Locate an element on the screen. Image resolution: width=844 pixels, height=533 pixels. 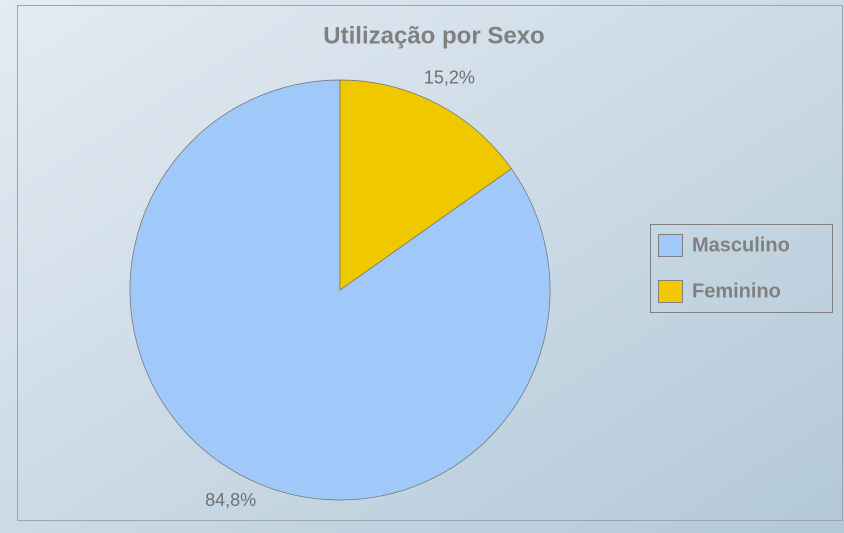
data-label: 15,2% is located at coordinates (449, 77).